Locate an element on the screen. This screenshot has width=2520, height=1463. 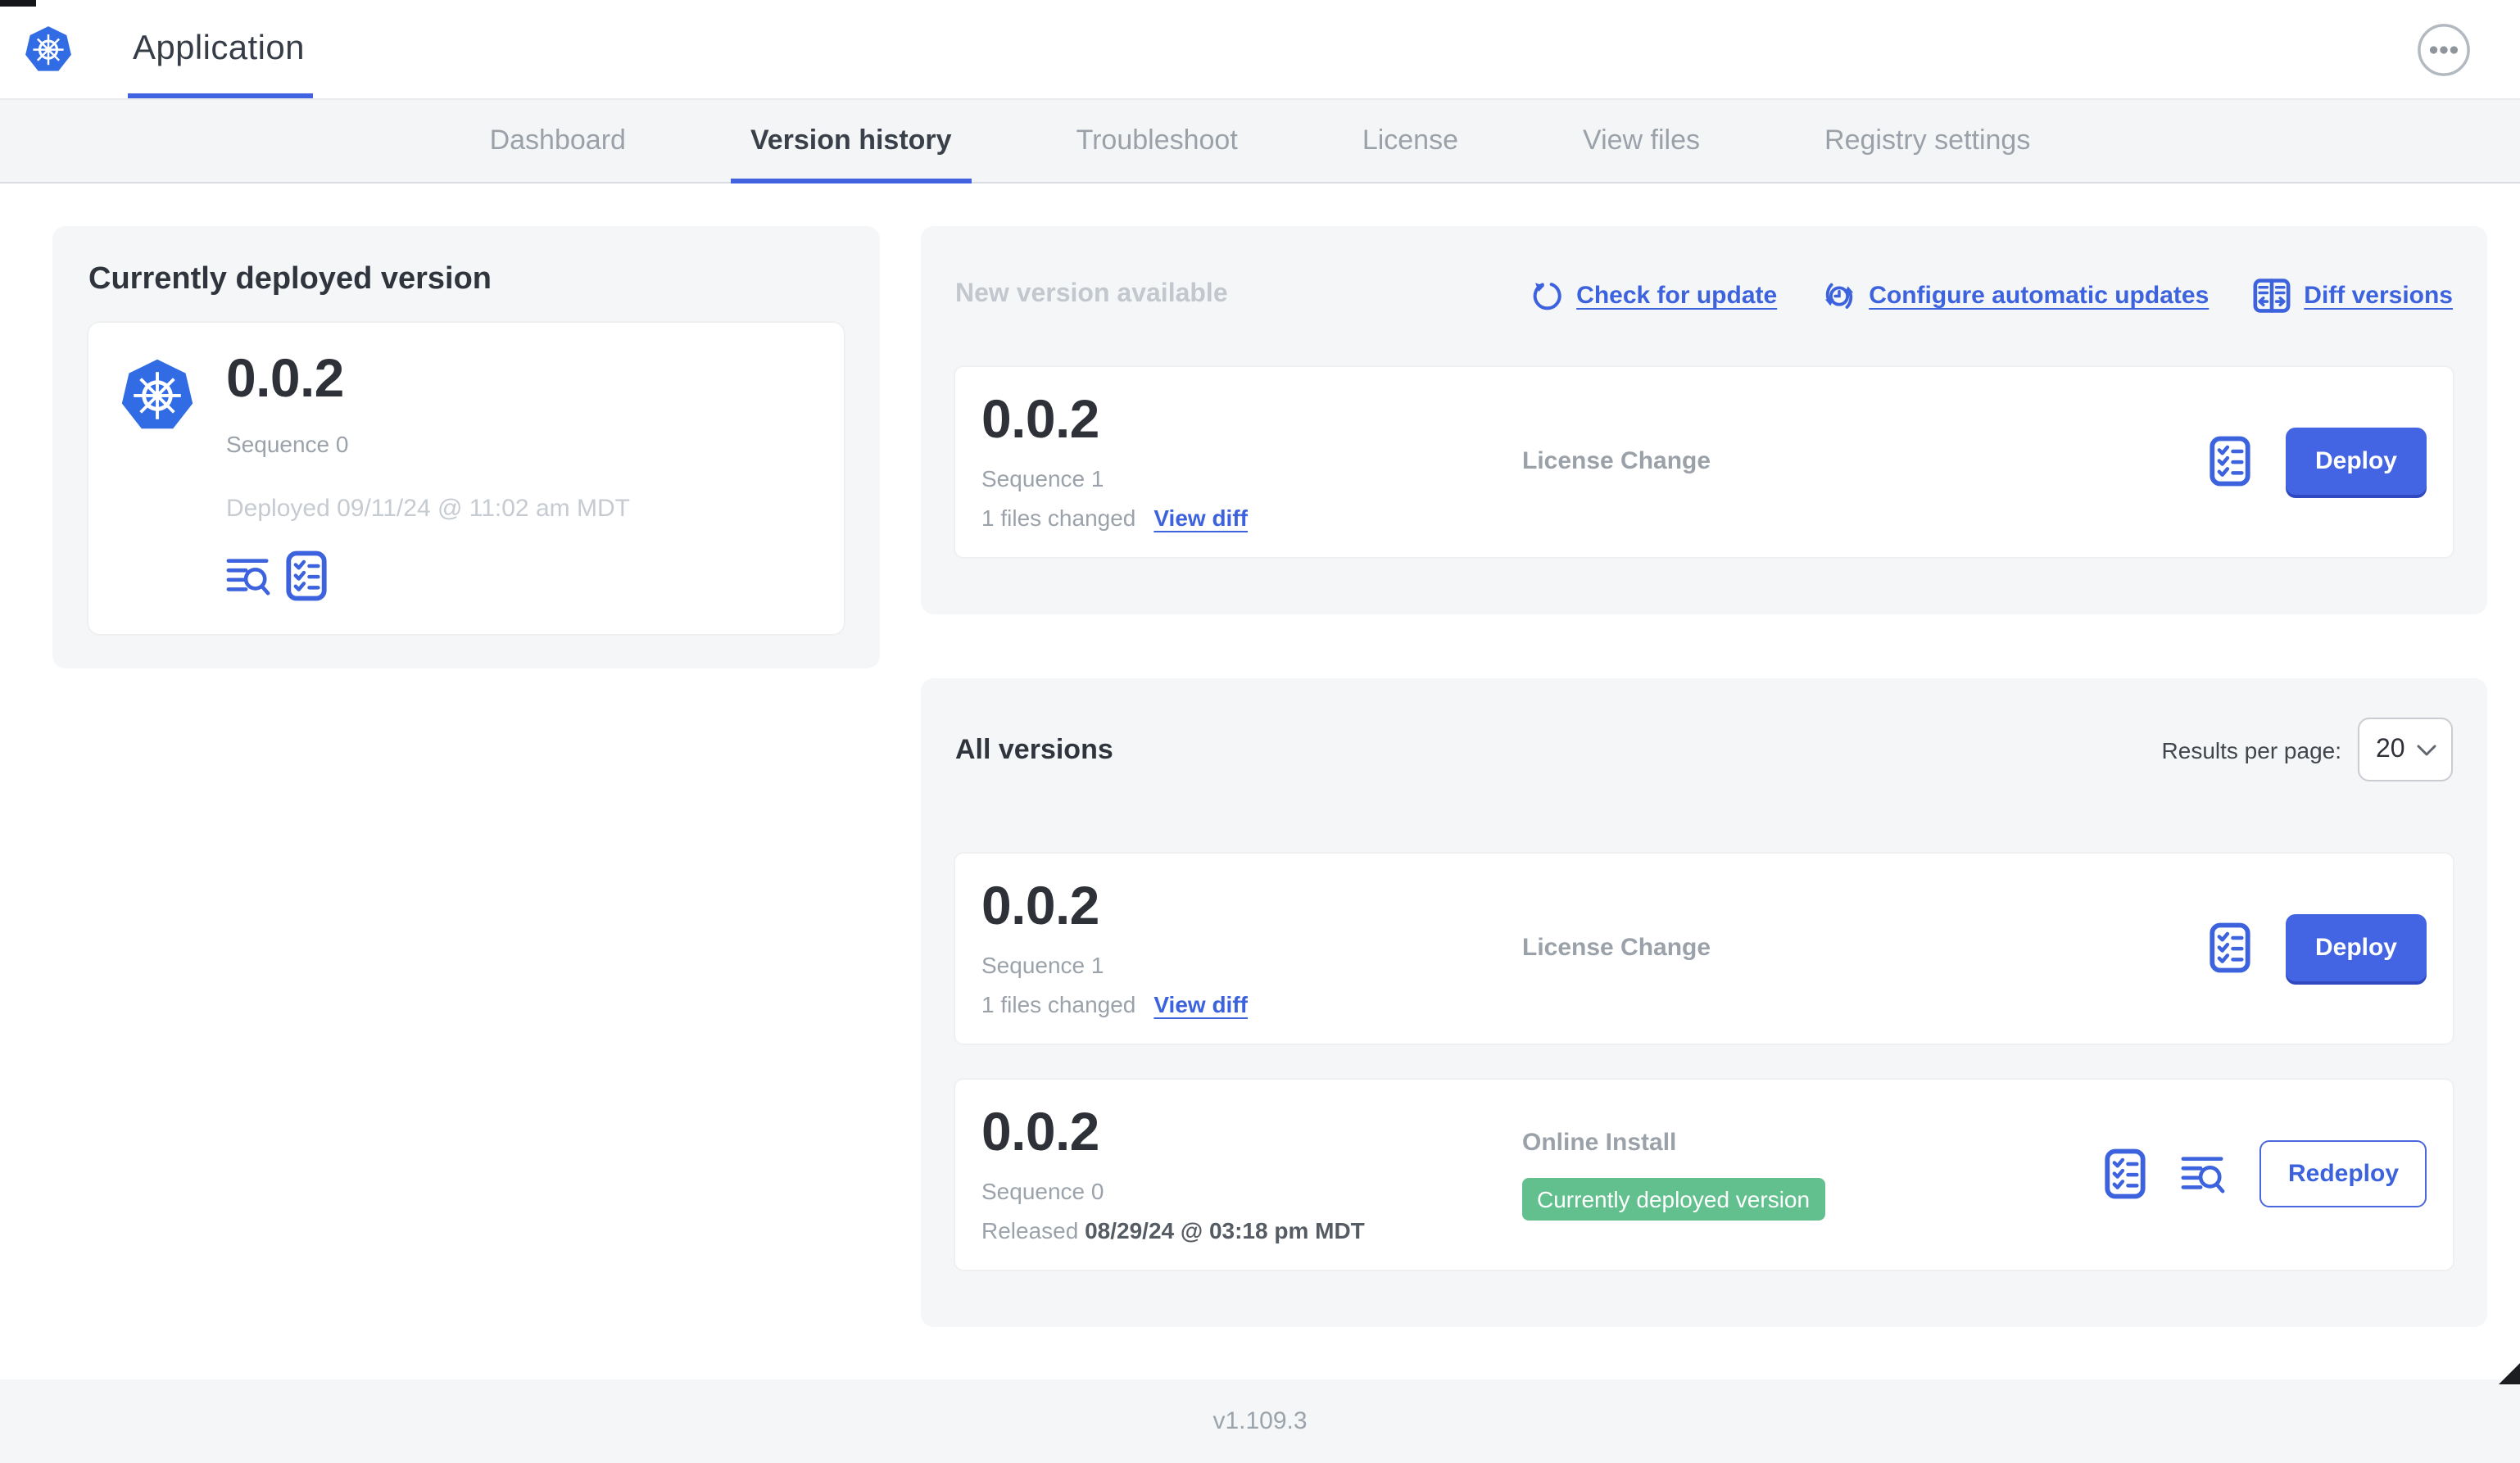
tab-version-history: Version history is located at coordinates (851, 141).